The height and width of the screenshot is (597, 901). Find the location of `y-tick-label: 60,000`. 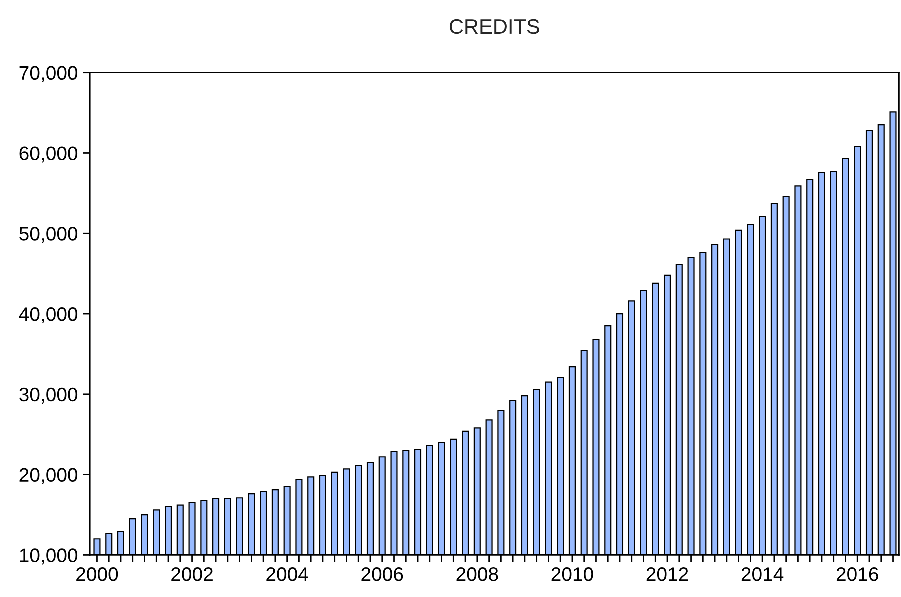

y-tick-label: 60,000 is located at coordinates (49, 154).